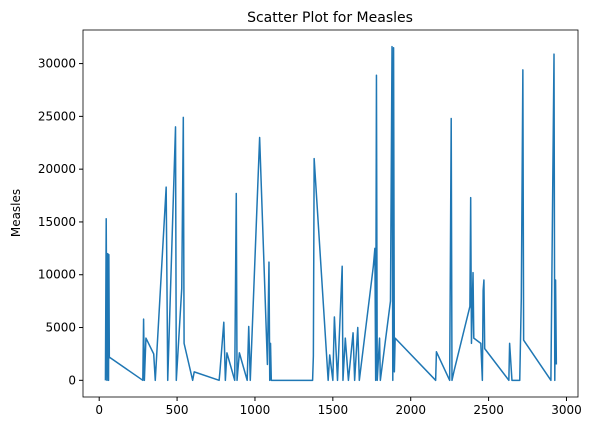  I want to click on y-tick-label: 10000, so click(57, 275).